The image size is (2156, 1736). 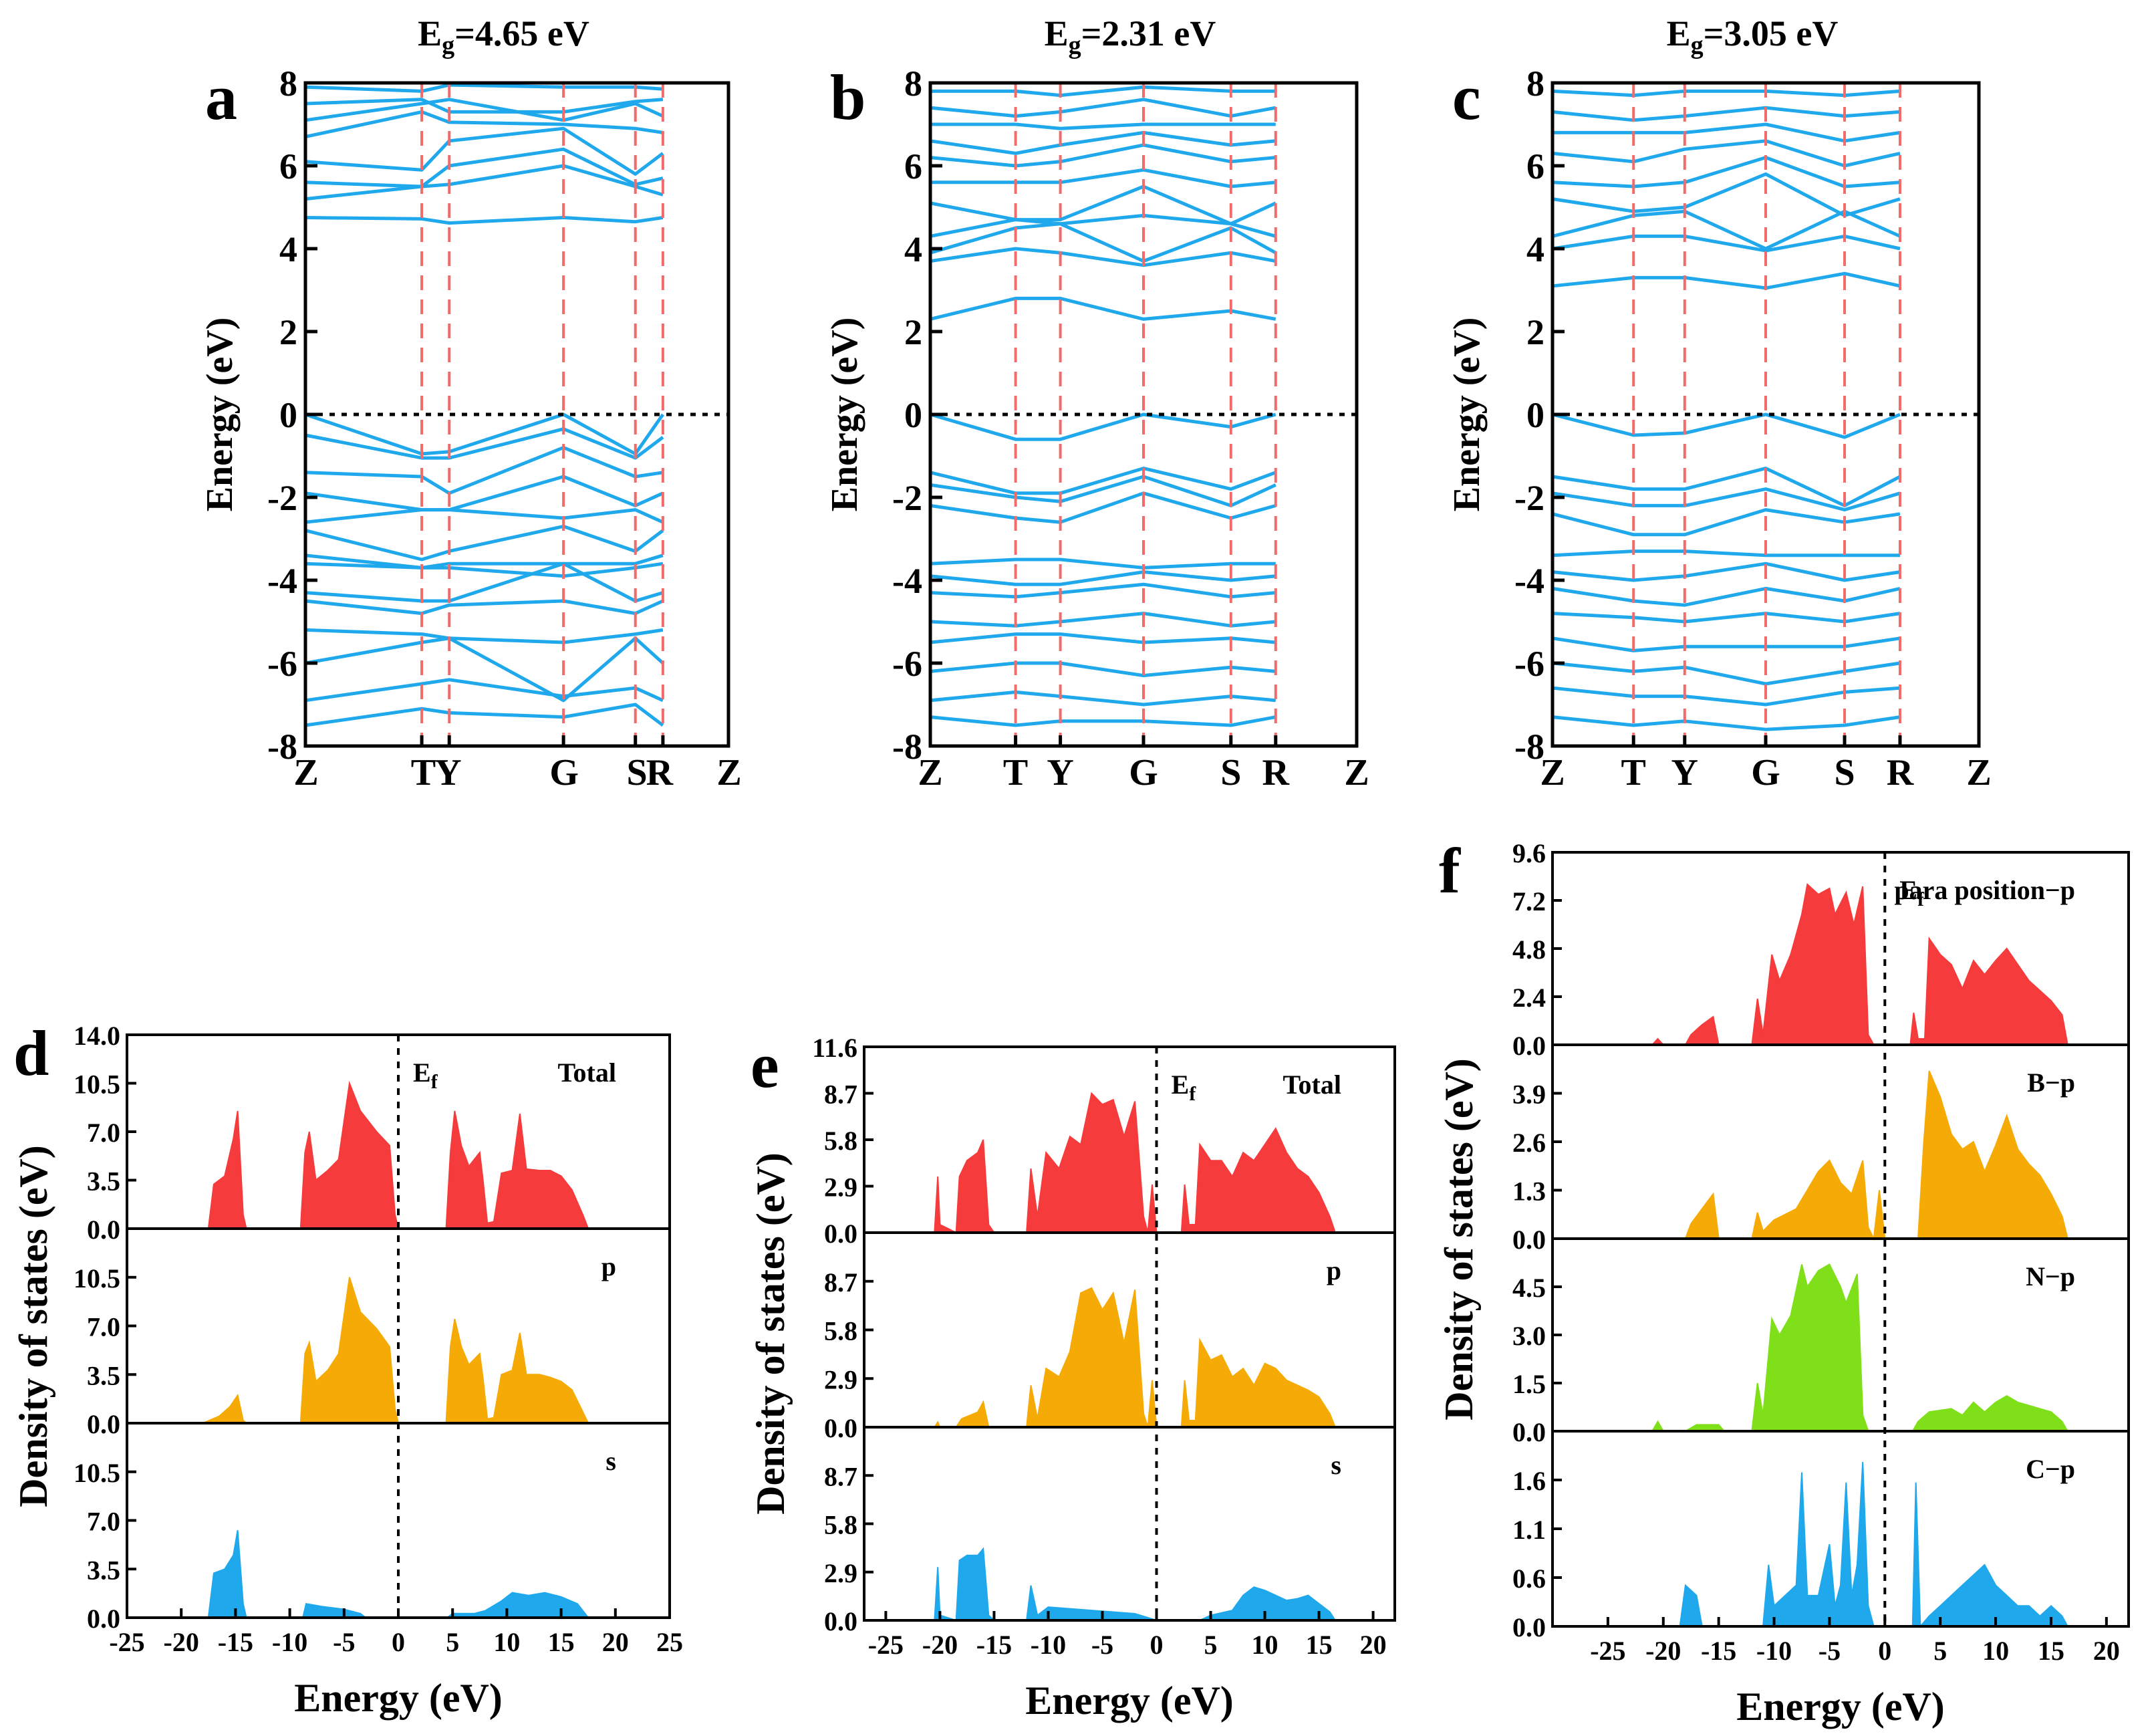 What do you see at coordinates (1529, 1095) in the screenshot?
I see `y-tick-label: 3.9` at bounding box center [1529, 1095].